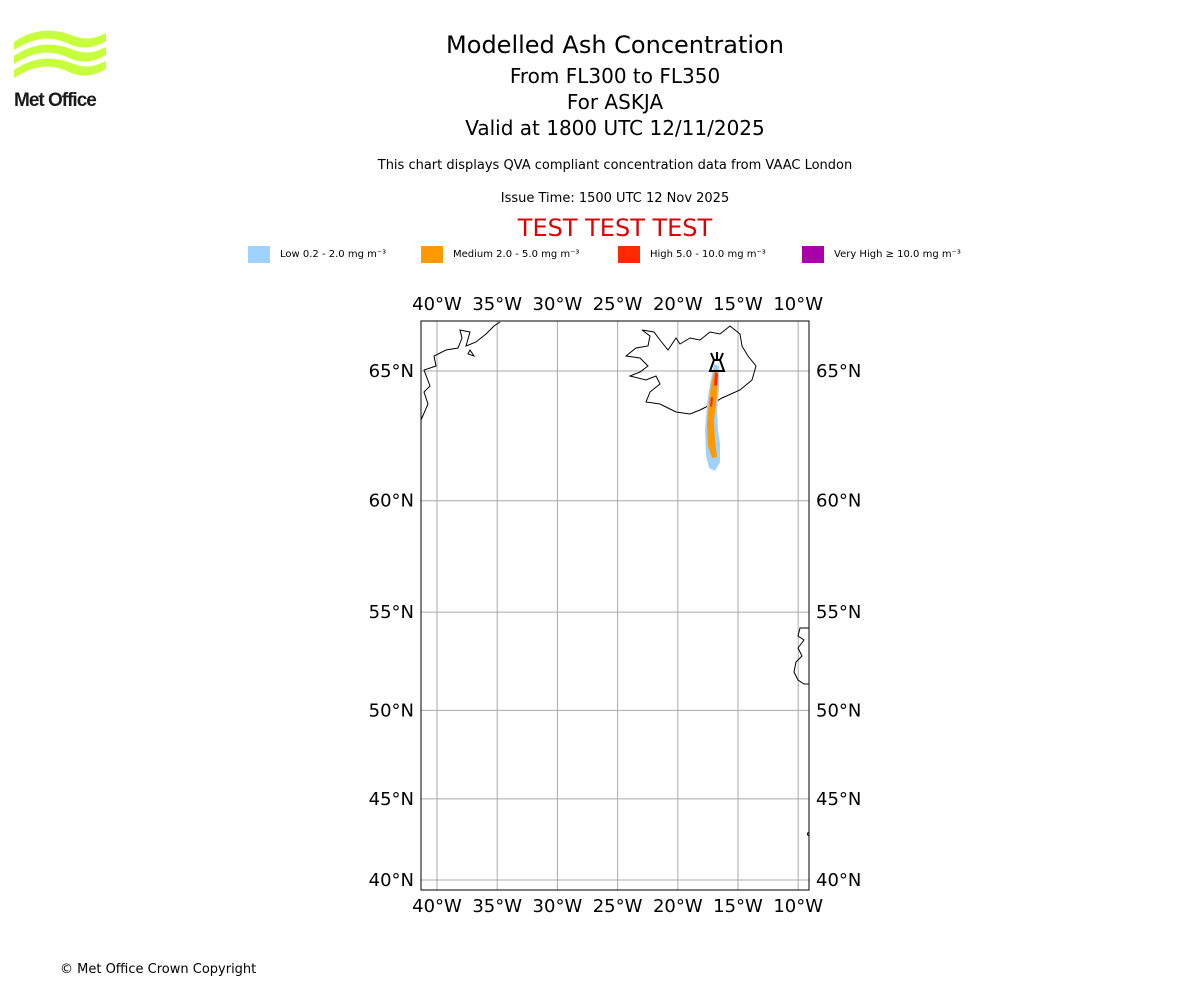  I want to click on coastline-islet, so click(808, 834).